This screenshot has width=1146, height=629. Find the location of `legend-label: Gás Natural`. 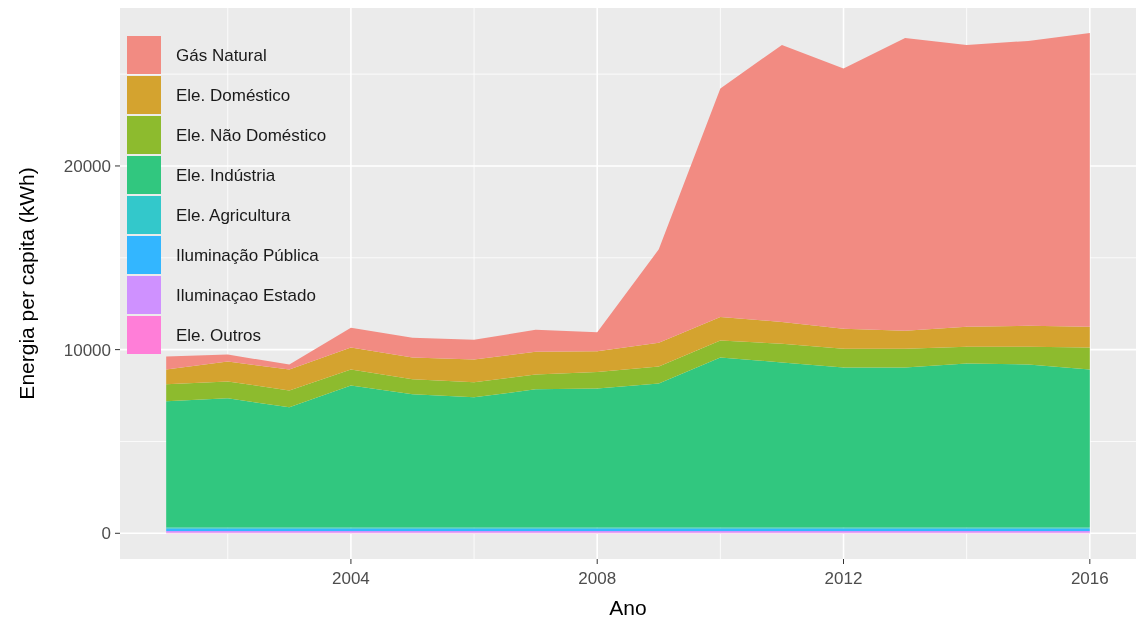

legend-label: Gás Natural is located at coordinates (221, 55).